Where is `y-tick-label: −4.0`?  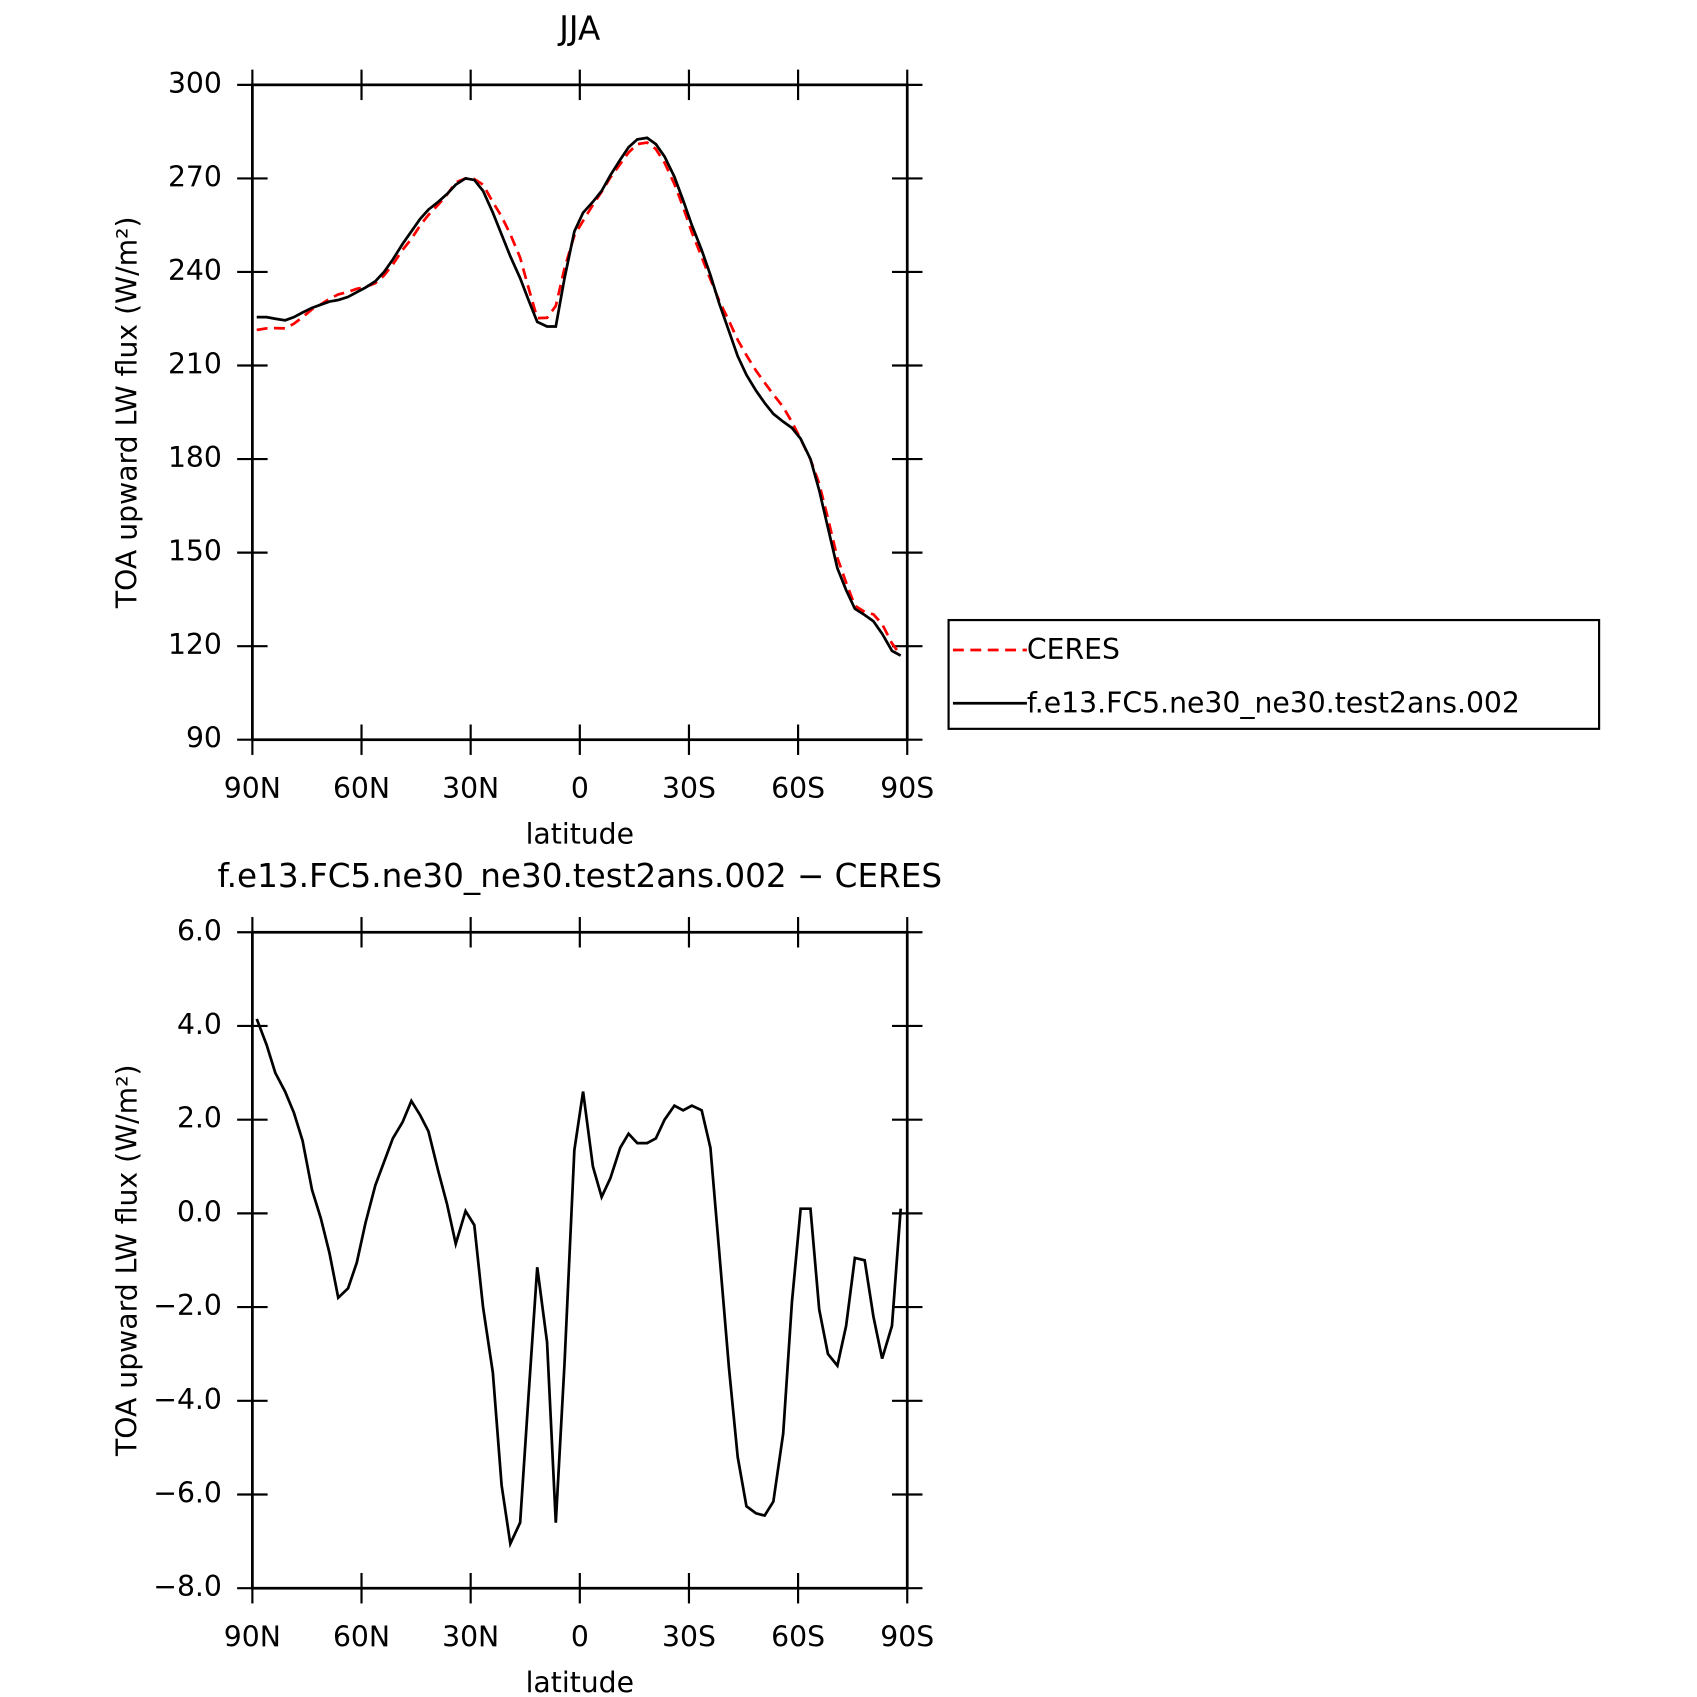 y-tick-label: −4.0 is located at coordinates (187, 1399).